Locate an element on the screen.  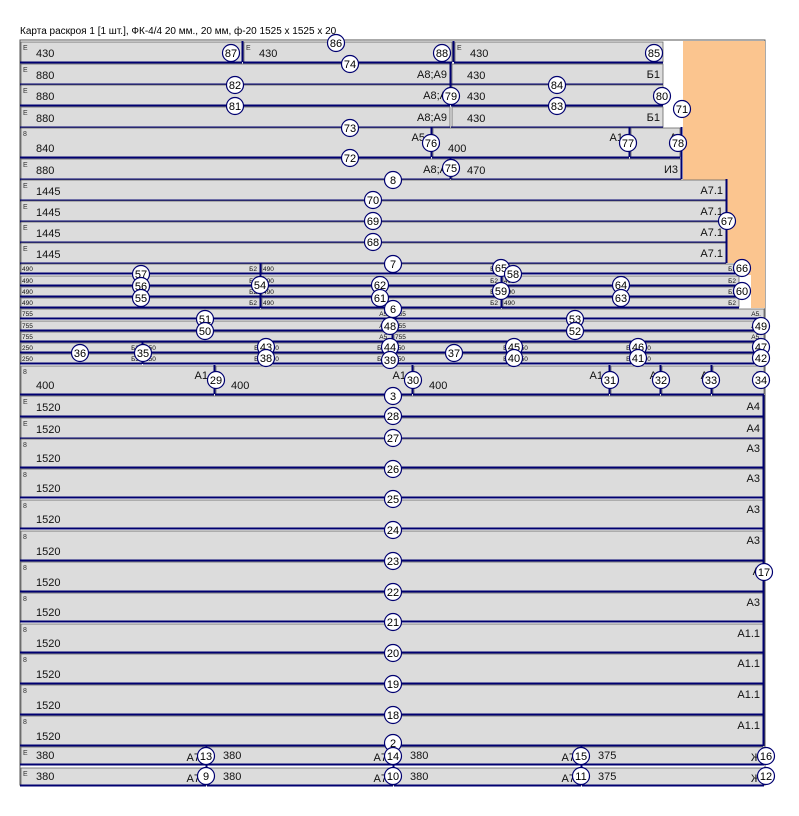
cut-number-label: 87 is located at coordinates (231, 54).